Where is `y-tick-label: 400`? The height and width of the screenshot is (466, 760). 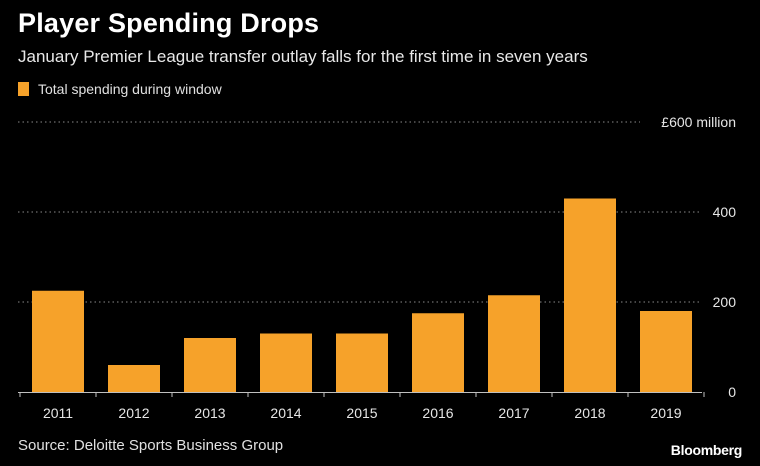 y-tick-label: 400 is located at coordinates (725, 212).